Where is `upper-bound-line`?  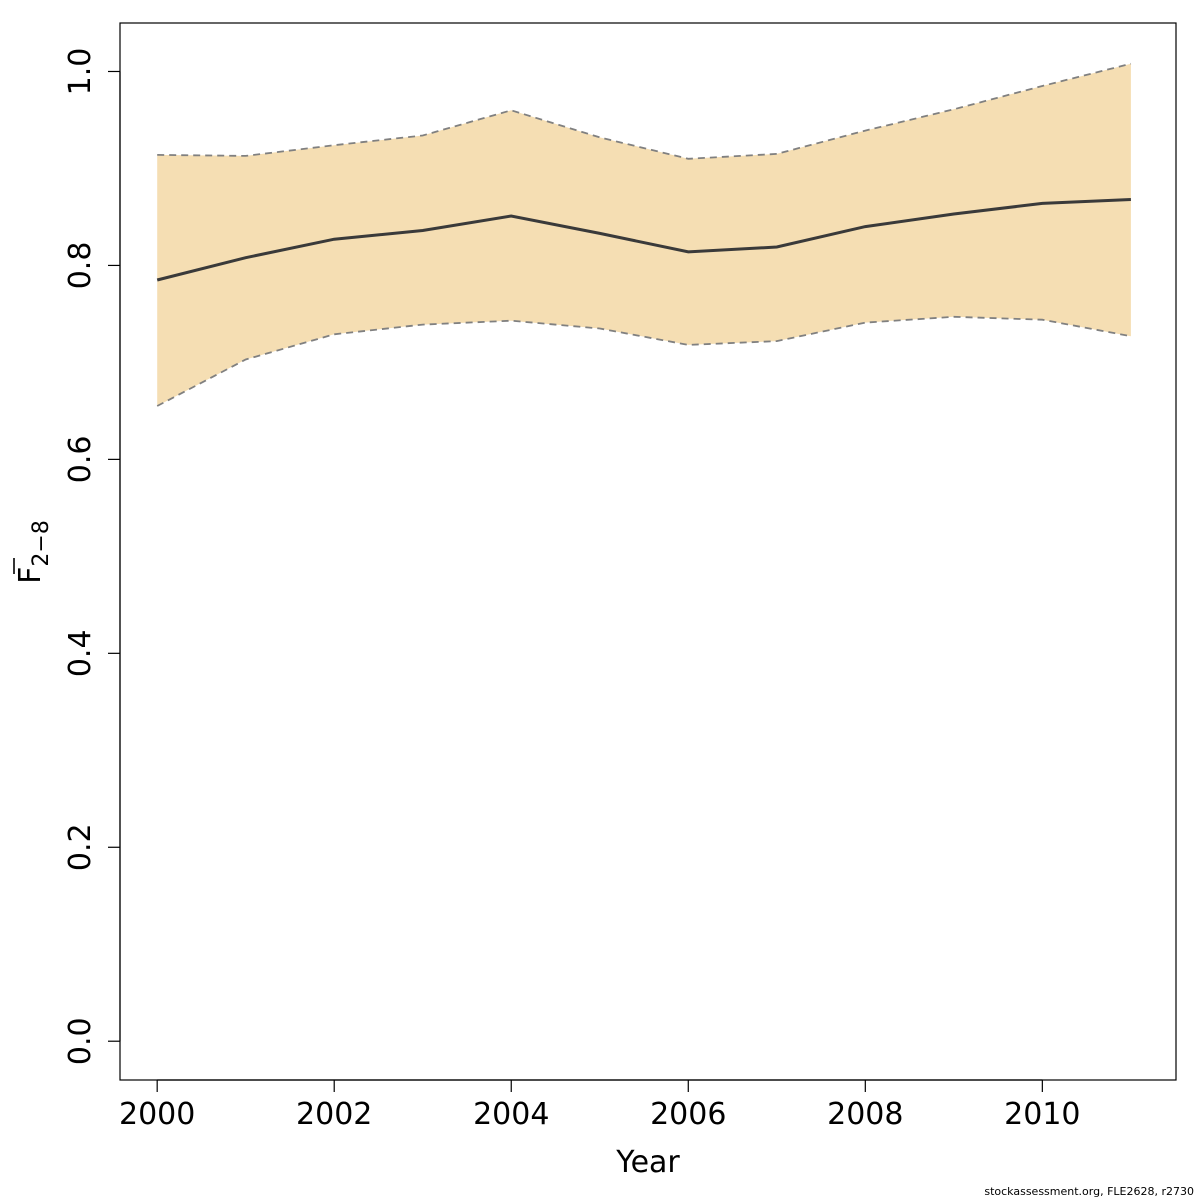 upper-bound-line is located at coordinates (644, 111).